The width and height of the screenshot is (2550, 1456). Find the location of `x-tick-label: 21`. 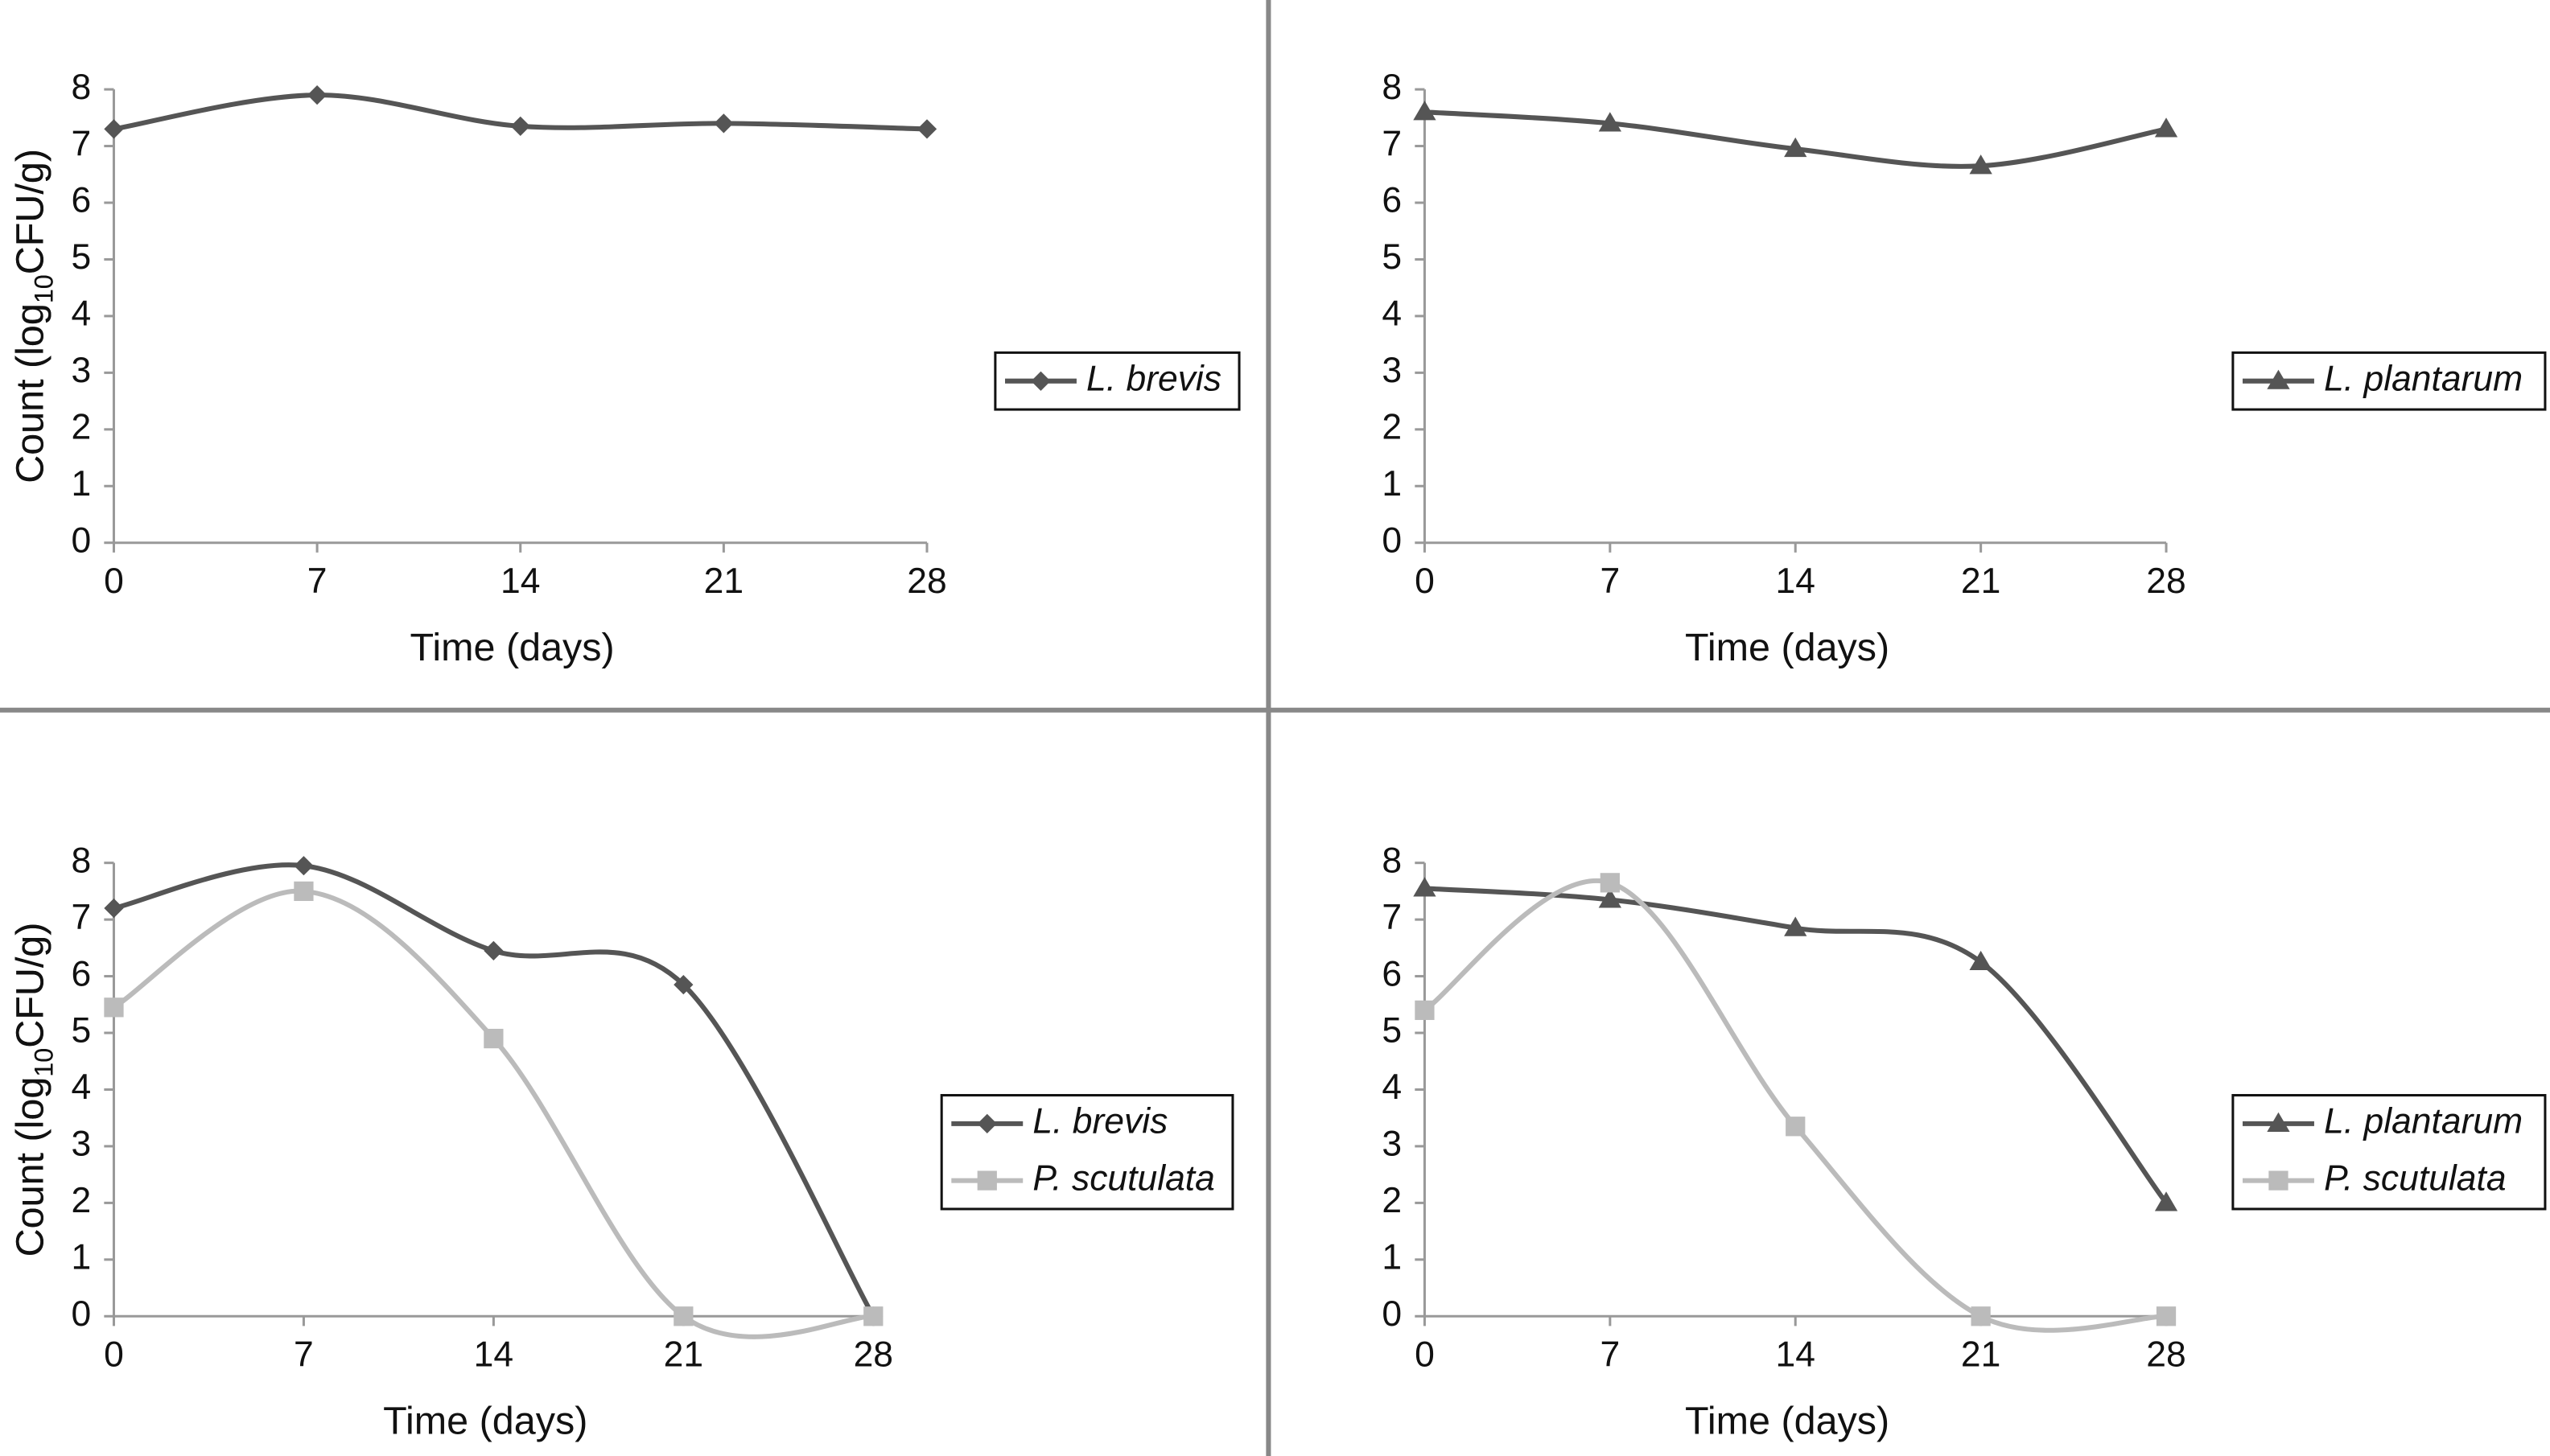

x-tick-label: 21 is located at coordinates (1980, 581).